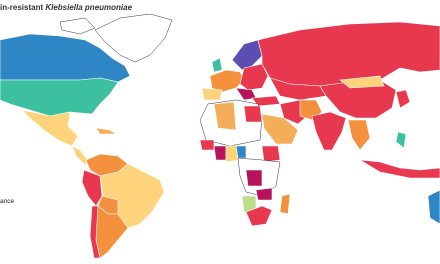  I want to click on algeria, so click(225, 116).